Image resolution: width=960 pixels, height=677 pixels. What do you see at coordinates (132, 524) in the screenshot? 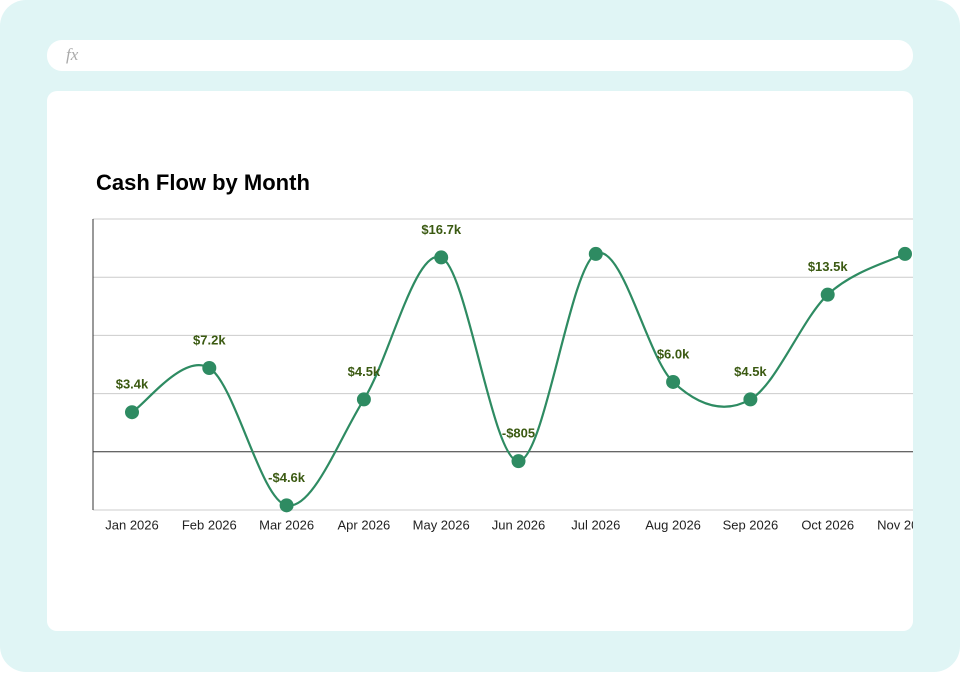
I see `x-tick-label: Jan 2026` at bounding box center [132, 524].